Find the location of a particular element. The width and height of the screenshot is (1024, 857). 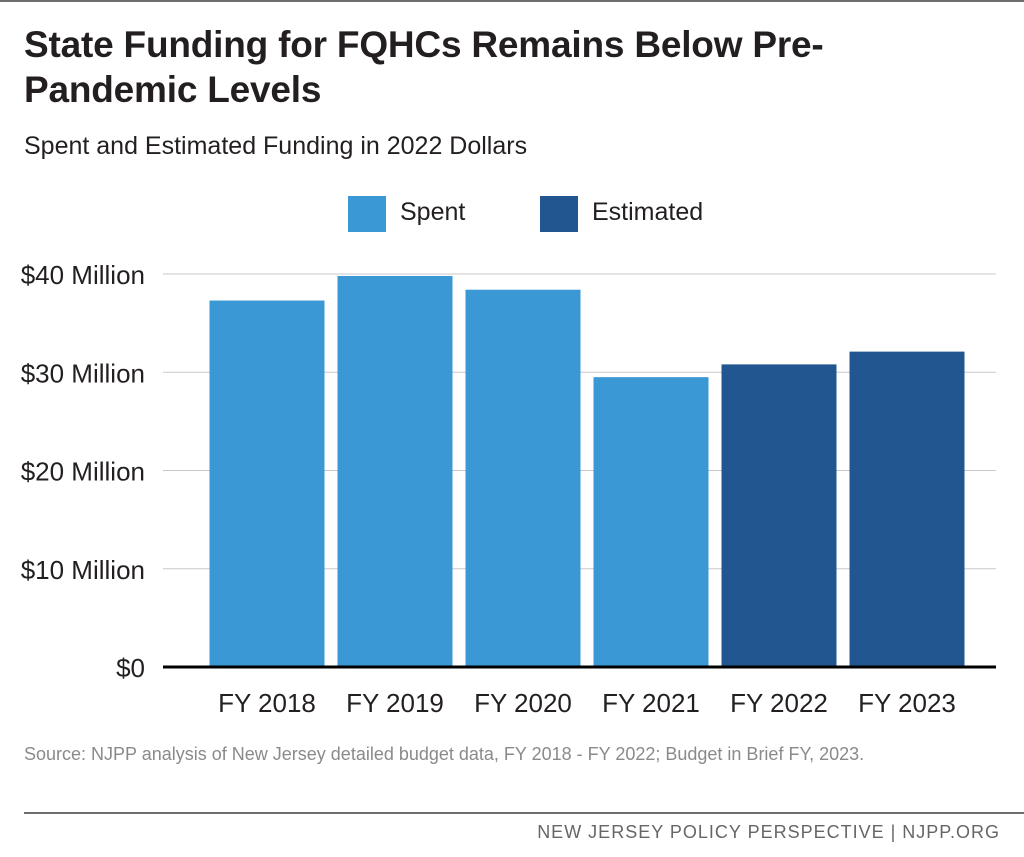

bar-fy-2019 is located at coordinates (395, 471).